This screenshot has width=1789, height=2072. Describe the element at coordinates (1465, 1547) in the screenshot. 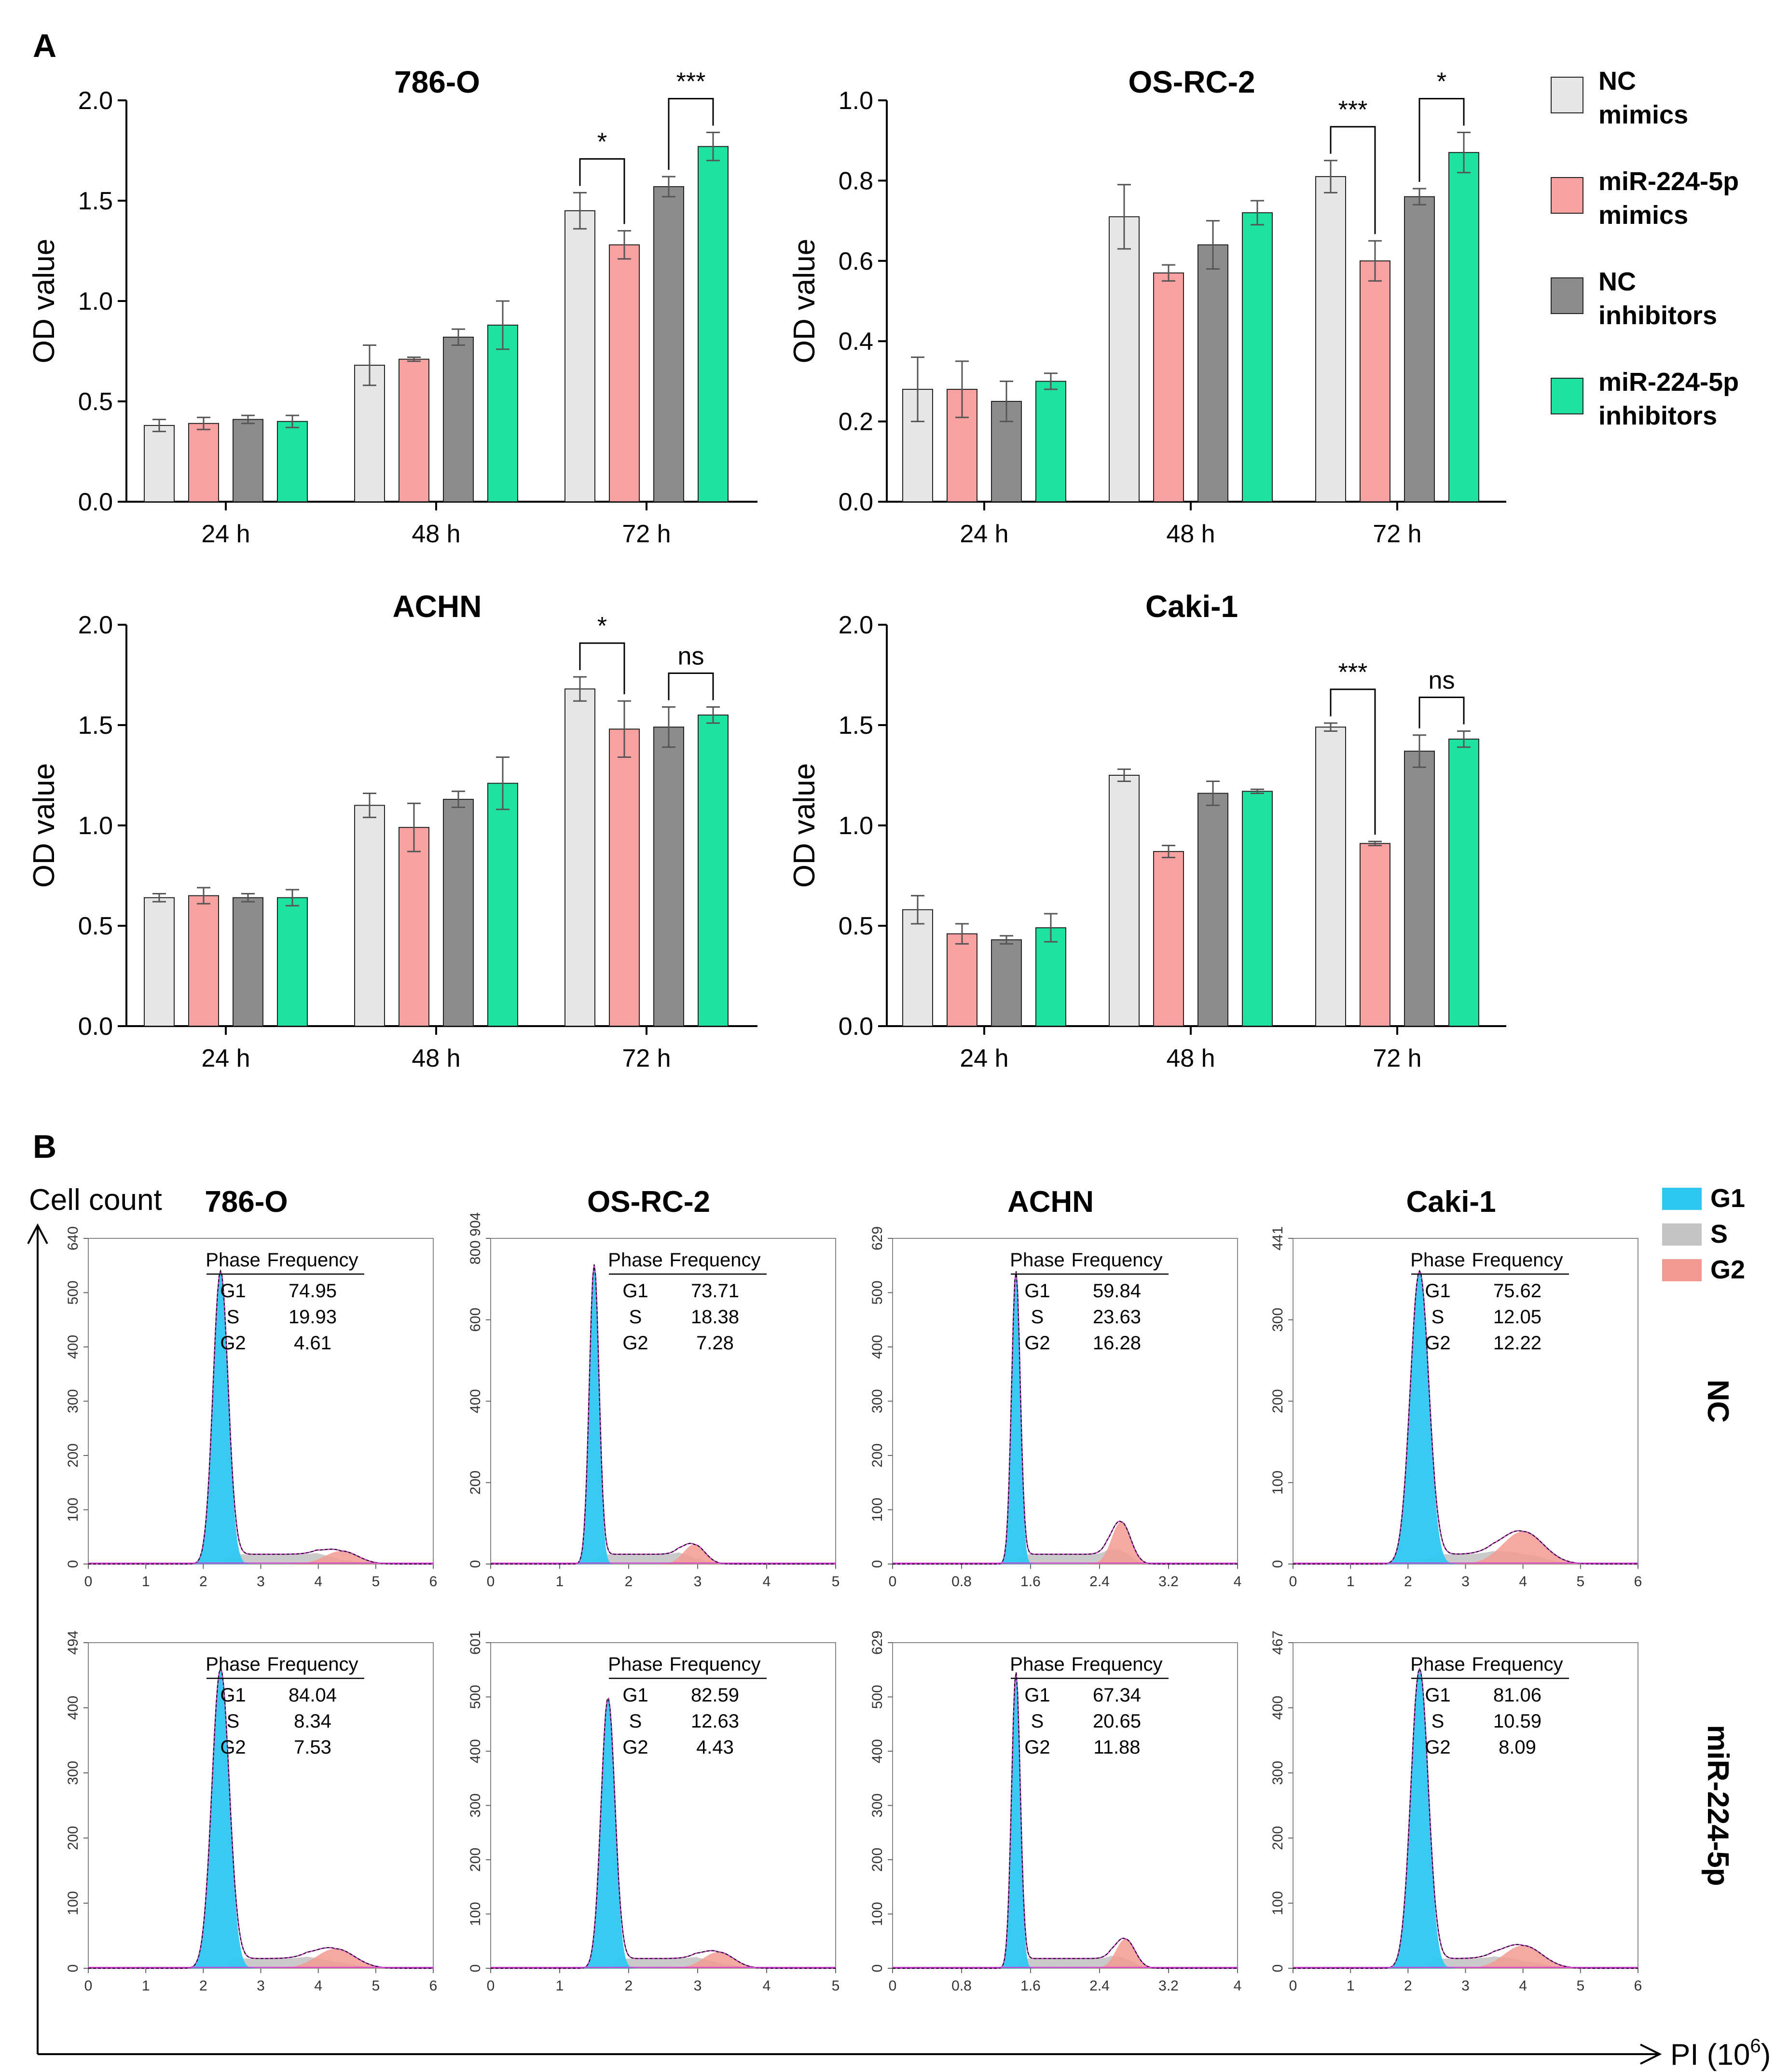

I see `g2-phase-area` at that location.